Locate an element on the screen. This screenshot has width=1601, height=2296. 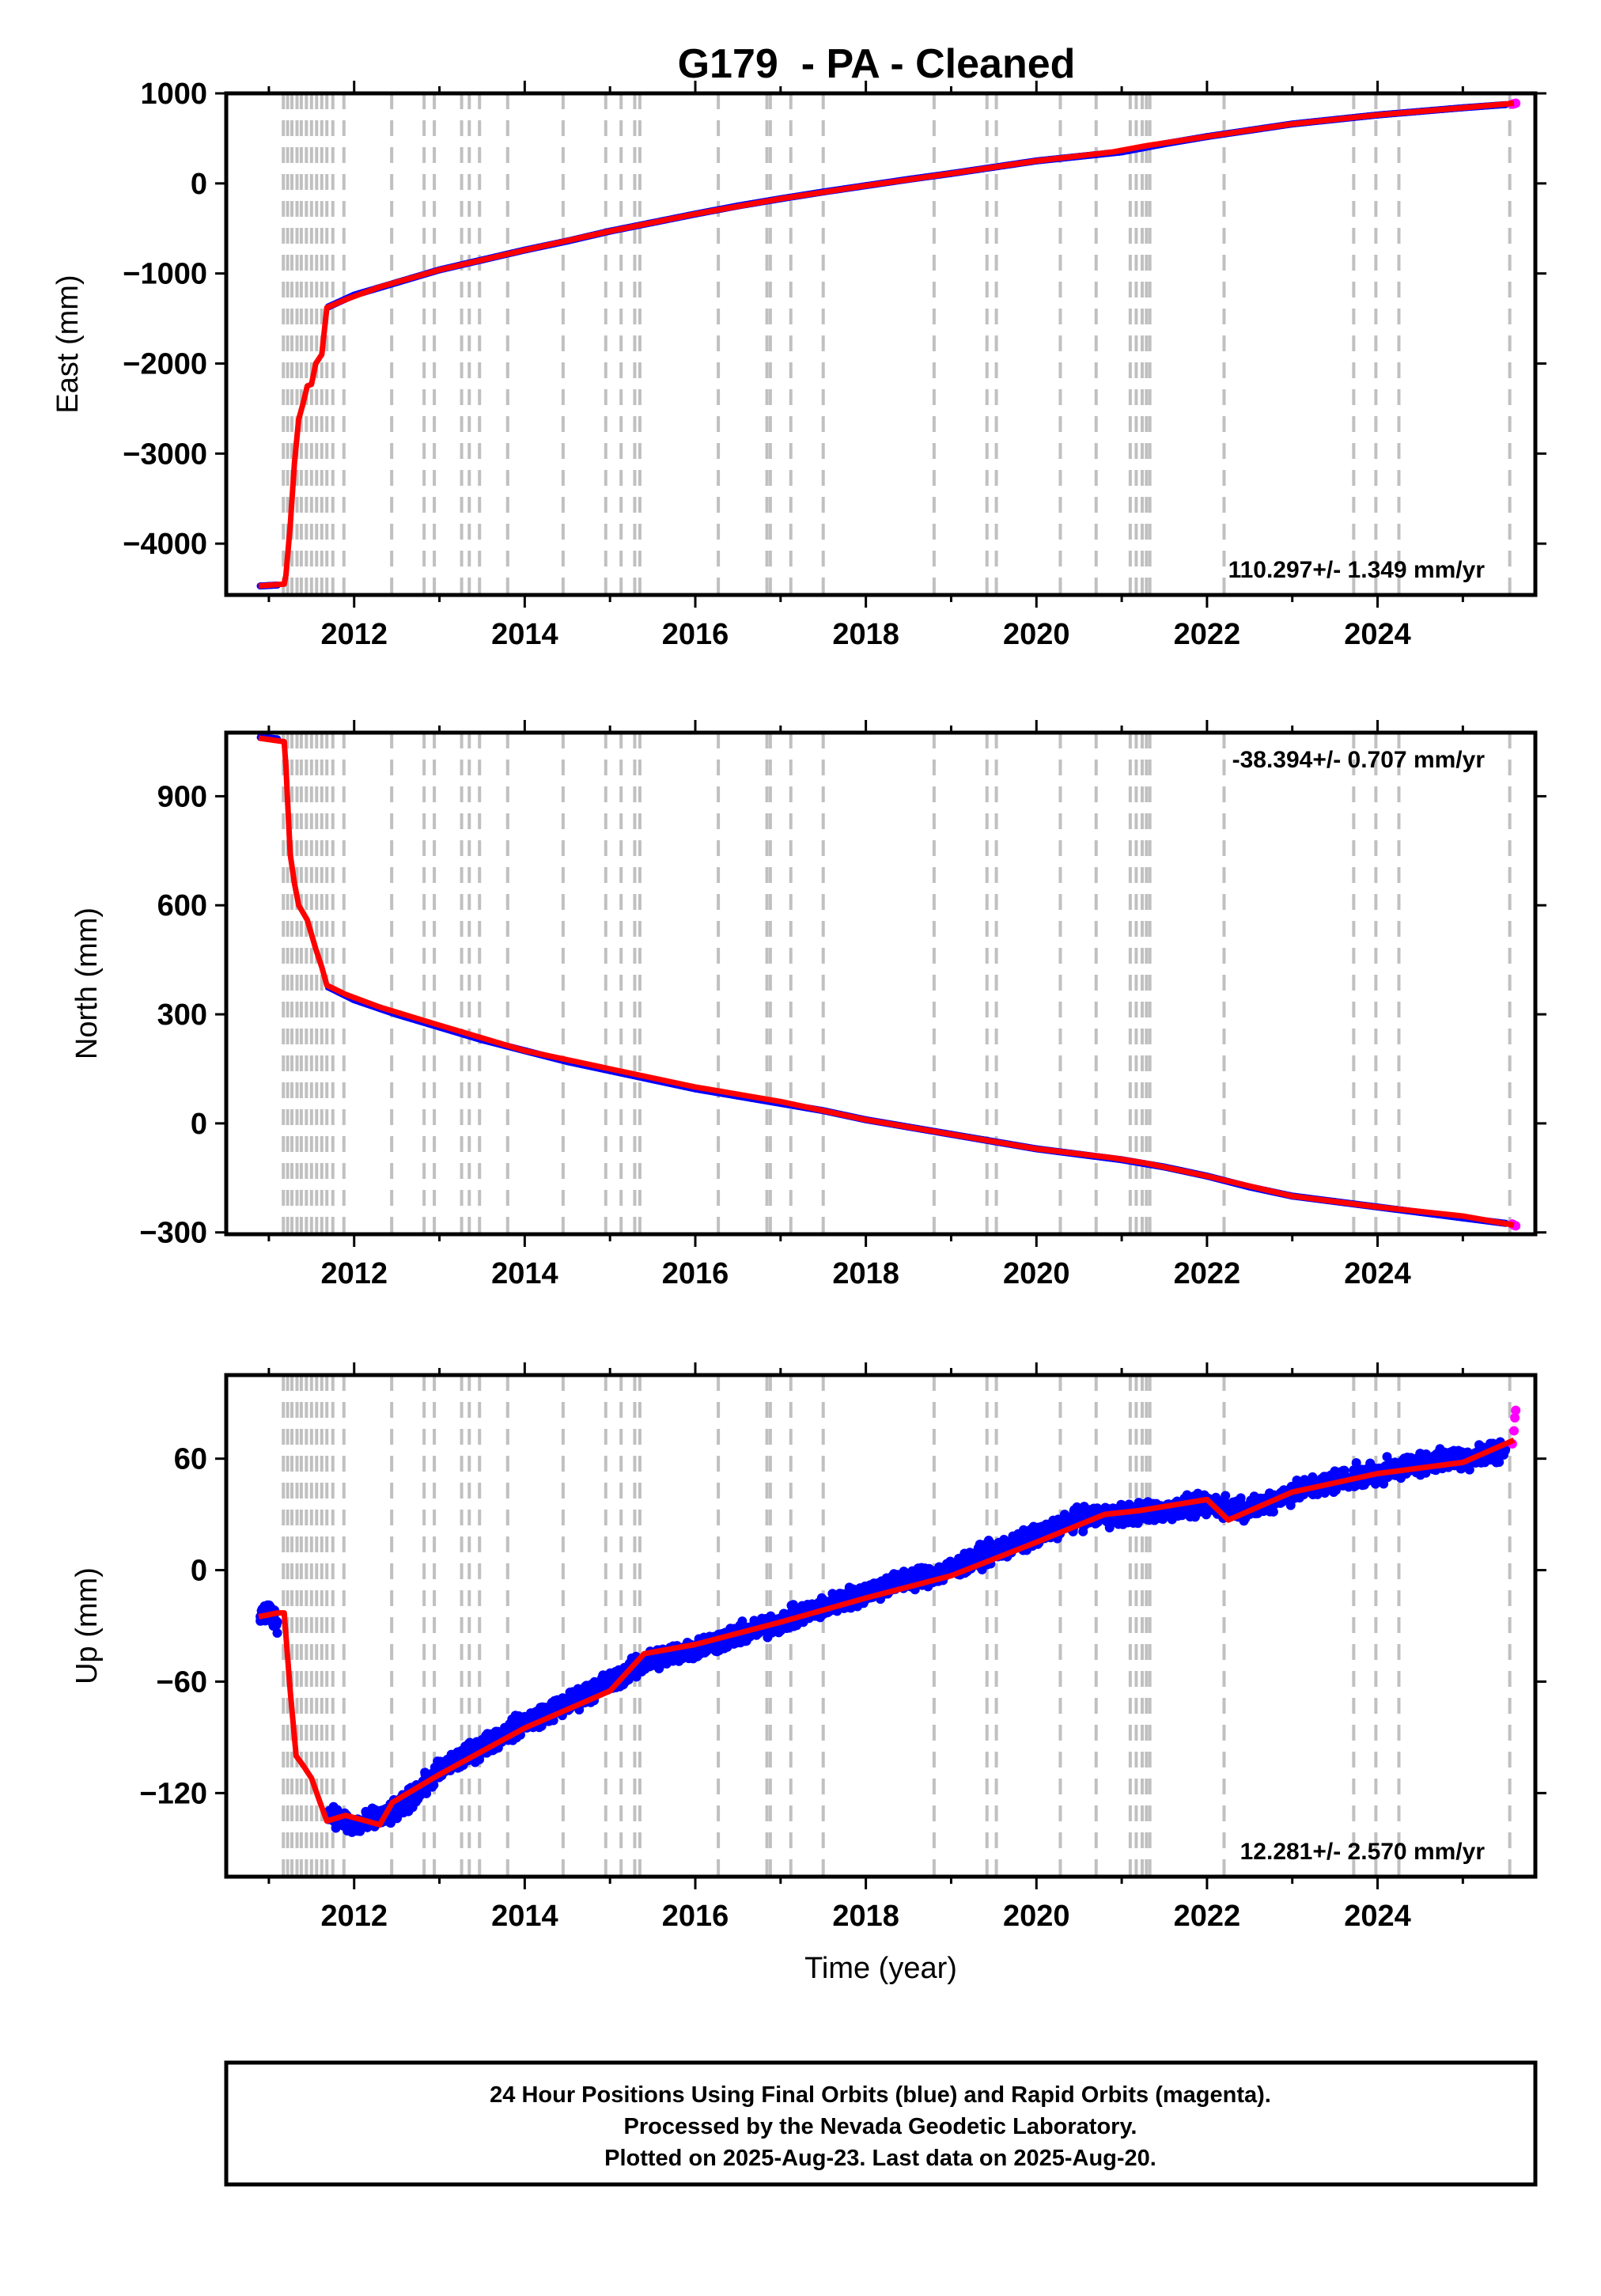
y-tick-label: −3000 is located at coordinates (165, 454).